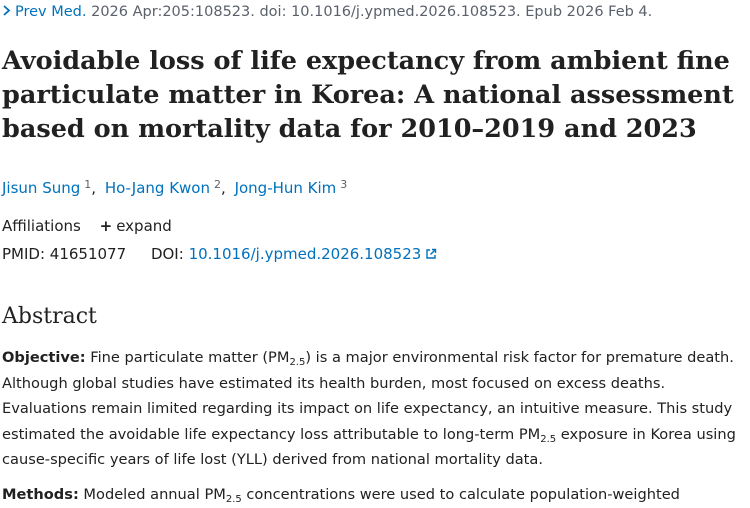 The width and height of the screenshot is (750, 508). I want to click on objective-label: Objective:, so click(44, 357).